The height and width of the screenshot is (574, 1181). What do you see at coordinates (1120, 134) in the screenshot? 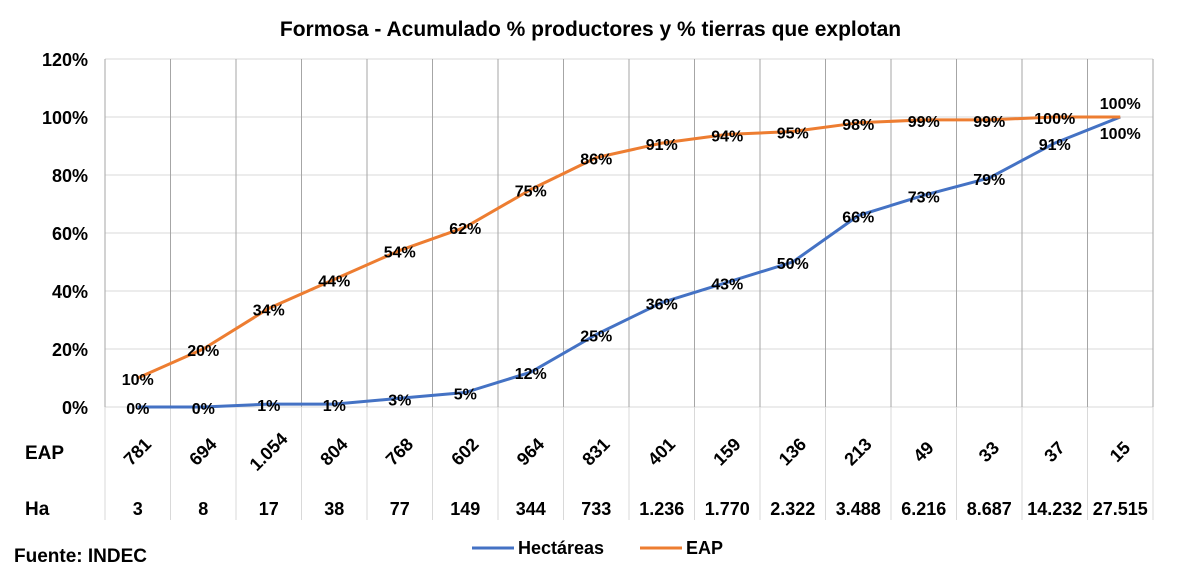
I see `data-label-hectareas: 100%` at bounding box center [1120, 134].